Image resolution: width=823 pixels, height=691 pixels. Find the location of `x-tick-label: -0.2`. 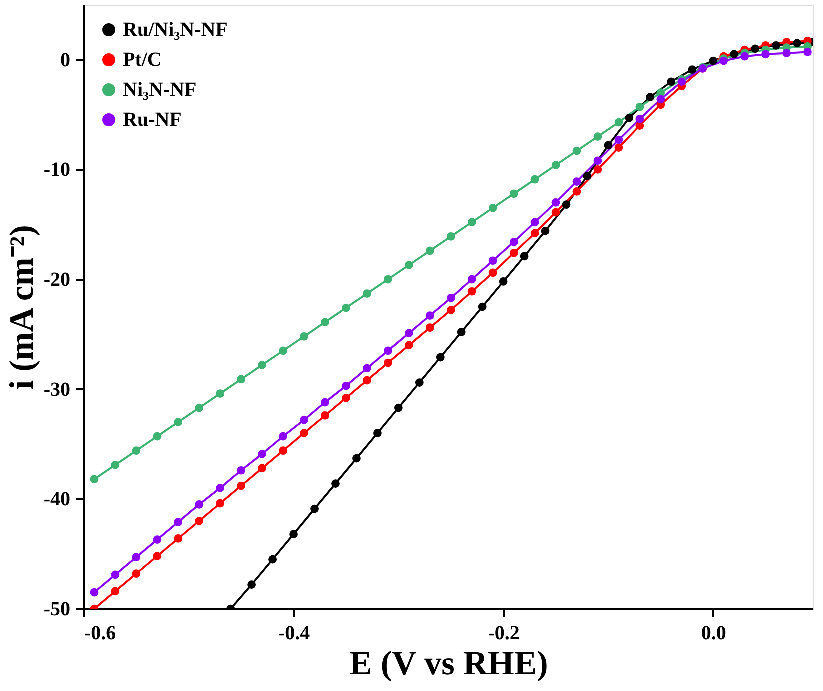

x-tick-label: -0.2 is located at coordinates (504, 633).